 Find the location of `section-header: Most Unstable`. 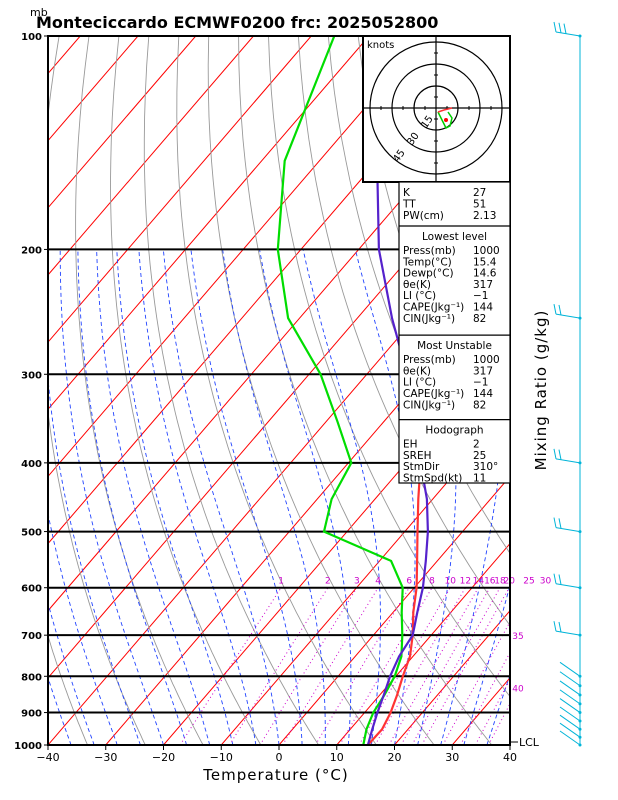

section-header: Most Unstable is located at coordinates (454, 346).